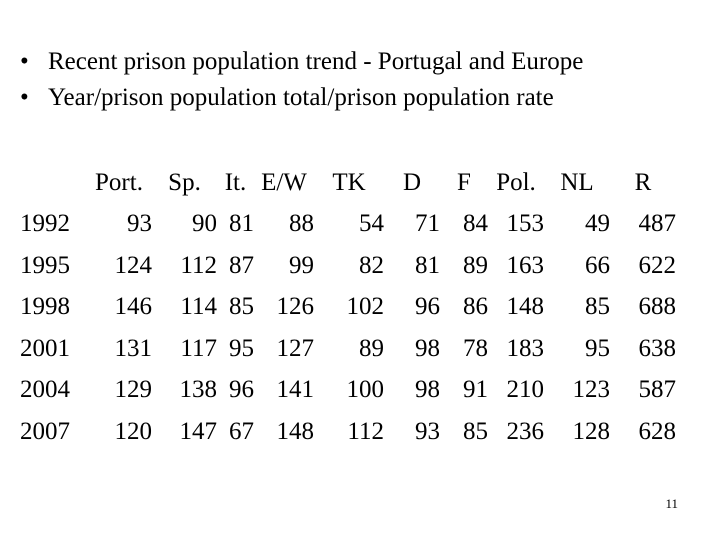  What do you see at coordinates (475, 307) in the screenshot?
I see `table-cell: 86` at bounding box center [475, 307].